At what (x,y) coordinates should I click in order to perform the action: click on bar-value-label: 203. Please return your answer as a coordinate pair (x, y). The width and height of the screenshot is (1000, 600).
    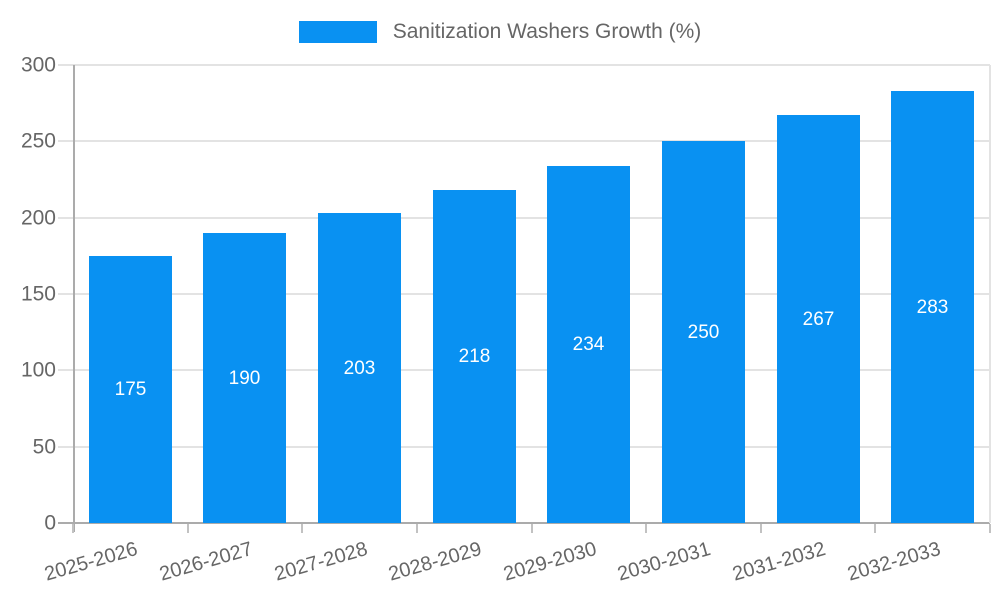
    Looking at the image, I should click on (359, 368).